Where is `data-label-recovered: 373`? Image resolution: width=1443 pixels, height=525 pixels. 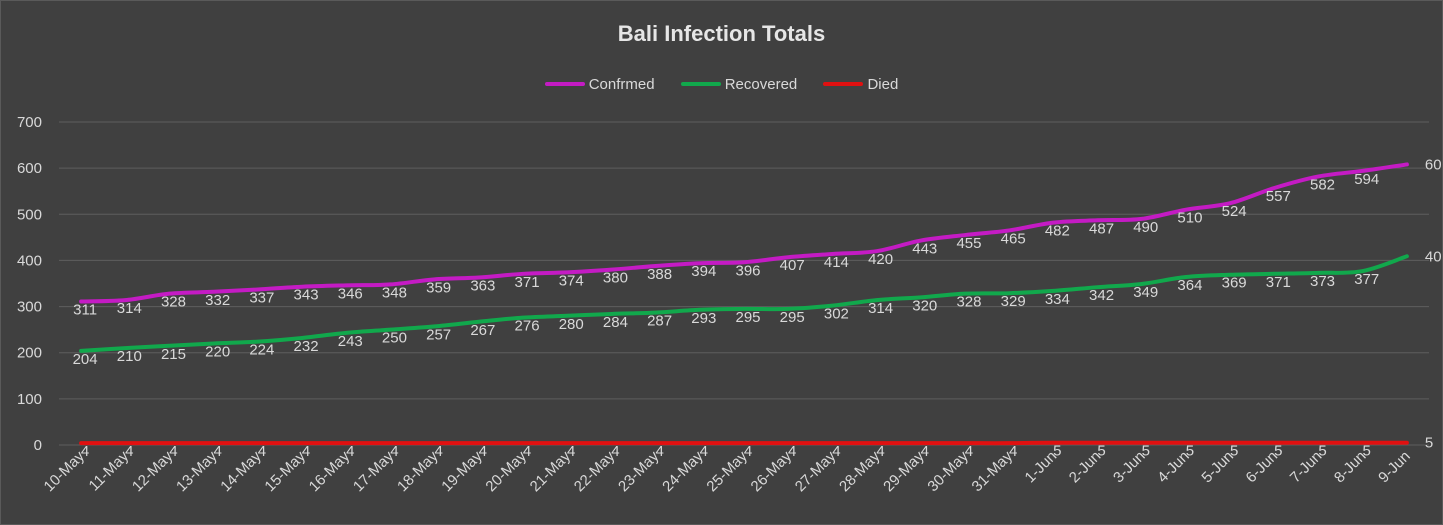 data-label-recovered: 373 is located at coordinates (1322, 281).